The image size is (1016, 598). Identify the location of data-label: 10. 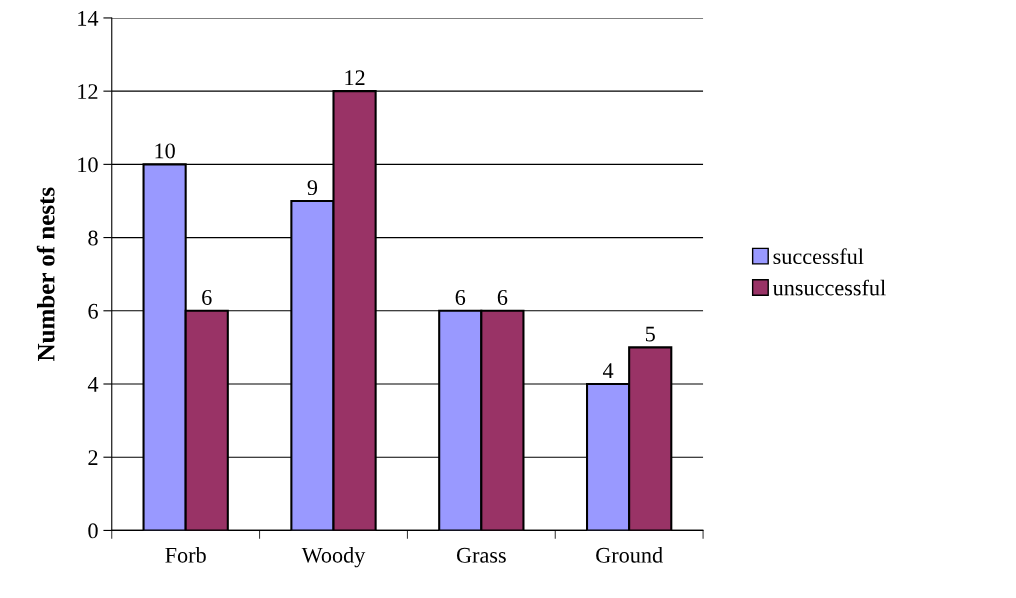
(165, 151).